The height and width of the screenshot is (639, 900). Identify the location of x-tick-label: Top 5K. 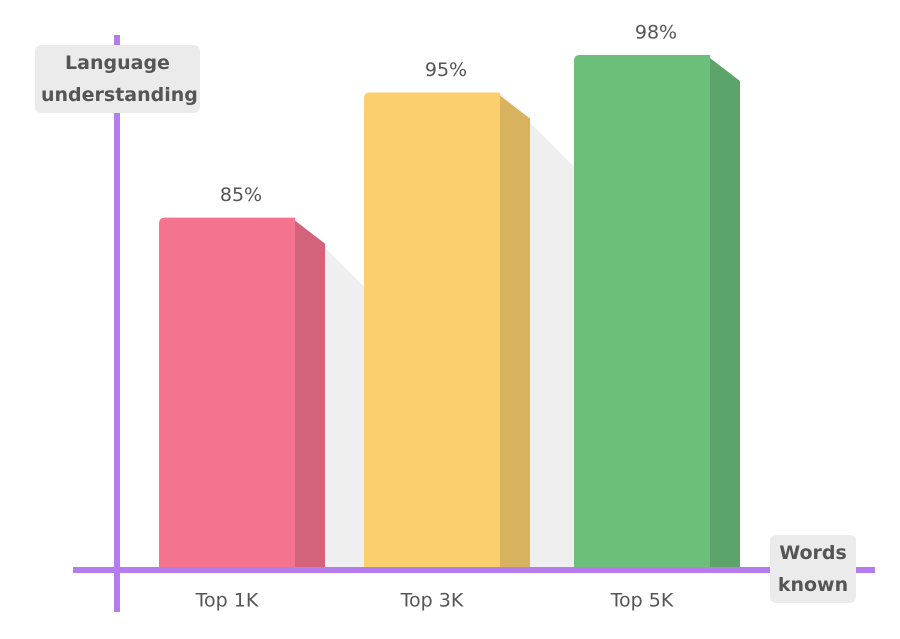
(642, 601).